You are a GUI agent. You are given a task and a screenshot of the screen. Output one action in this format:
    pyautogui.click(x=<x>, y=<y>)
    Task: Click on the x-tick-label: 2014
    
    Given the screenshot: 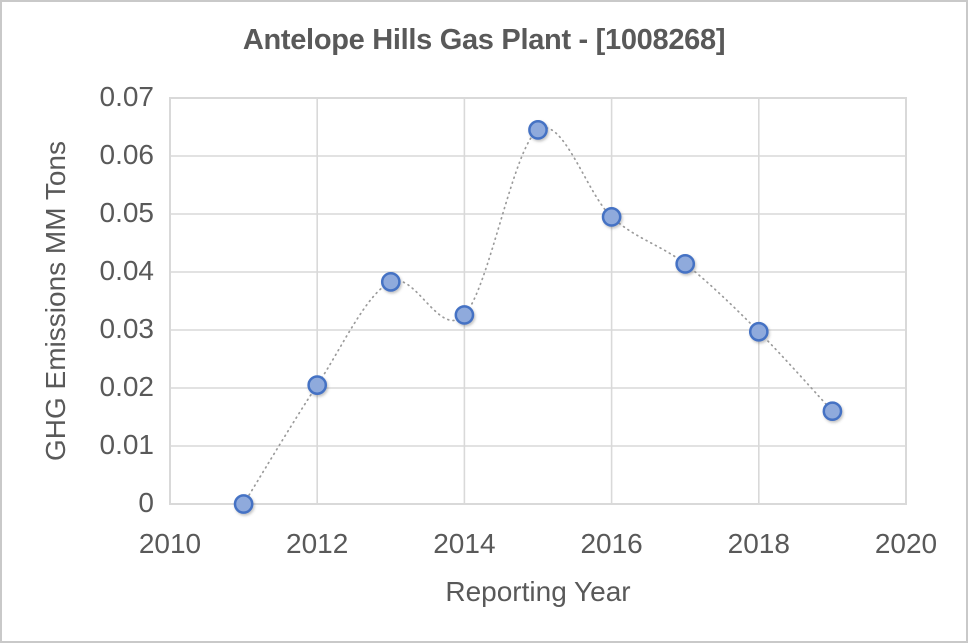 What is the action you would take?
    pyautogui.click(x=464, y=543)
    